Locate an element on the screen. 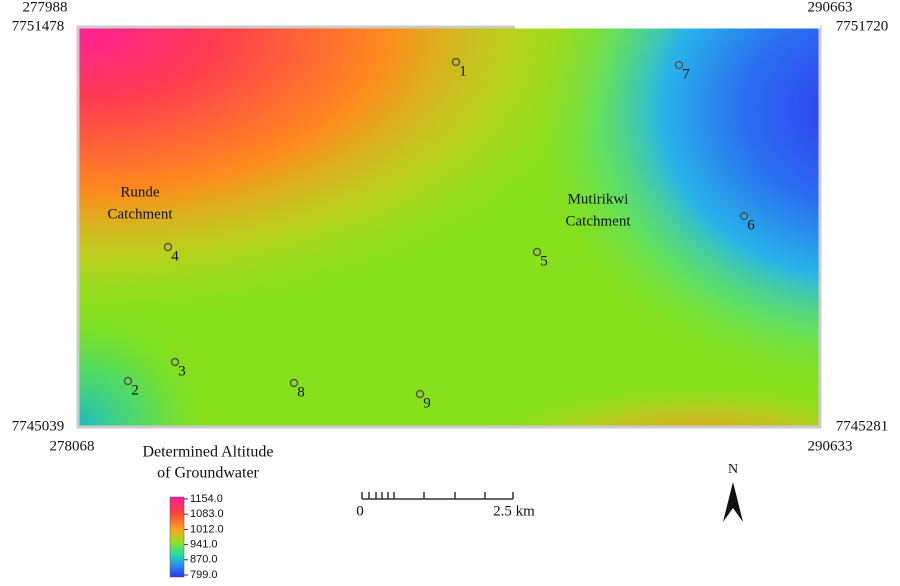 The width and height of the screenshot is (900, 586). catchment-label: Mutirikwi is located at coordinates (598, 199).